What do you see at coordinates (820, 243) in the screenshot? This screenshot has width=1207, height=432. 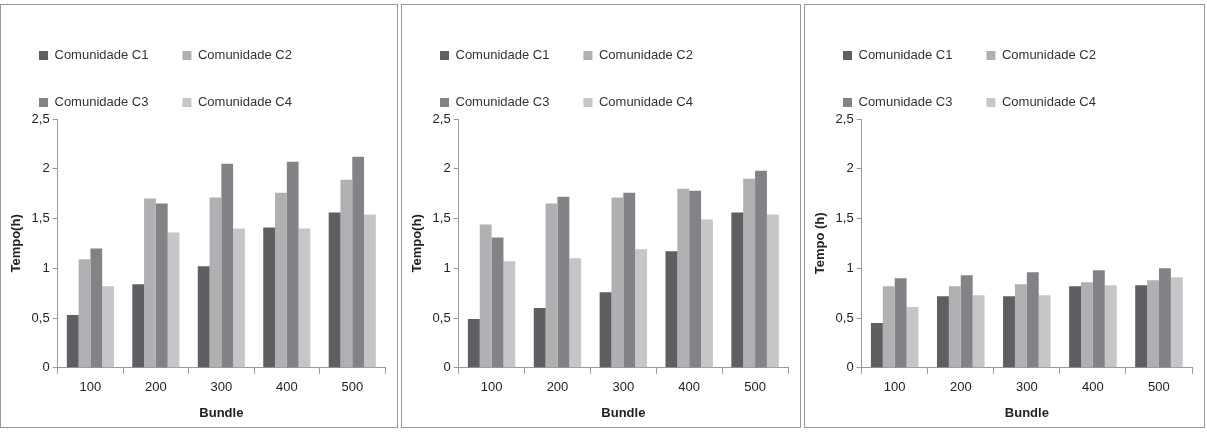 I see `y-axis-title: Tempo (h)` at bounding box center [820, 243].